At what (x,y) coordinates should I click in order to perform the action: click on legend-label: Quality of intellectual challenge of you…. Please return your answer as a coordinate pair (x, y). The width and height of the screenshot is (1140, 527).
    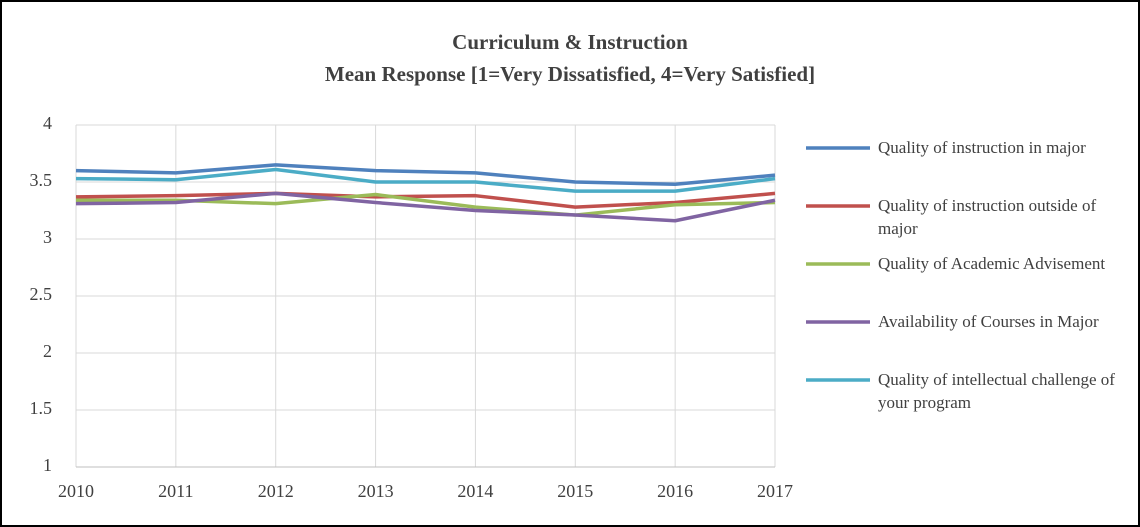
    Looking at the image, I should click on (996, 391).